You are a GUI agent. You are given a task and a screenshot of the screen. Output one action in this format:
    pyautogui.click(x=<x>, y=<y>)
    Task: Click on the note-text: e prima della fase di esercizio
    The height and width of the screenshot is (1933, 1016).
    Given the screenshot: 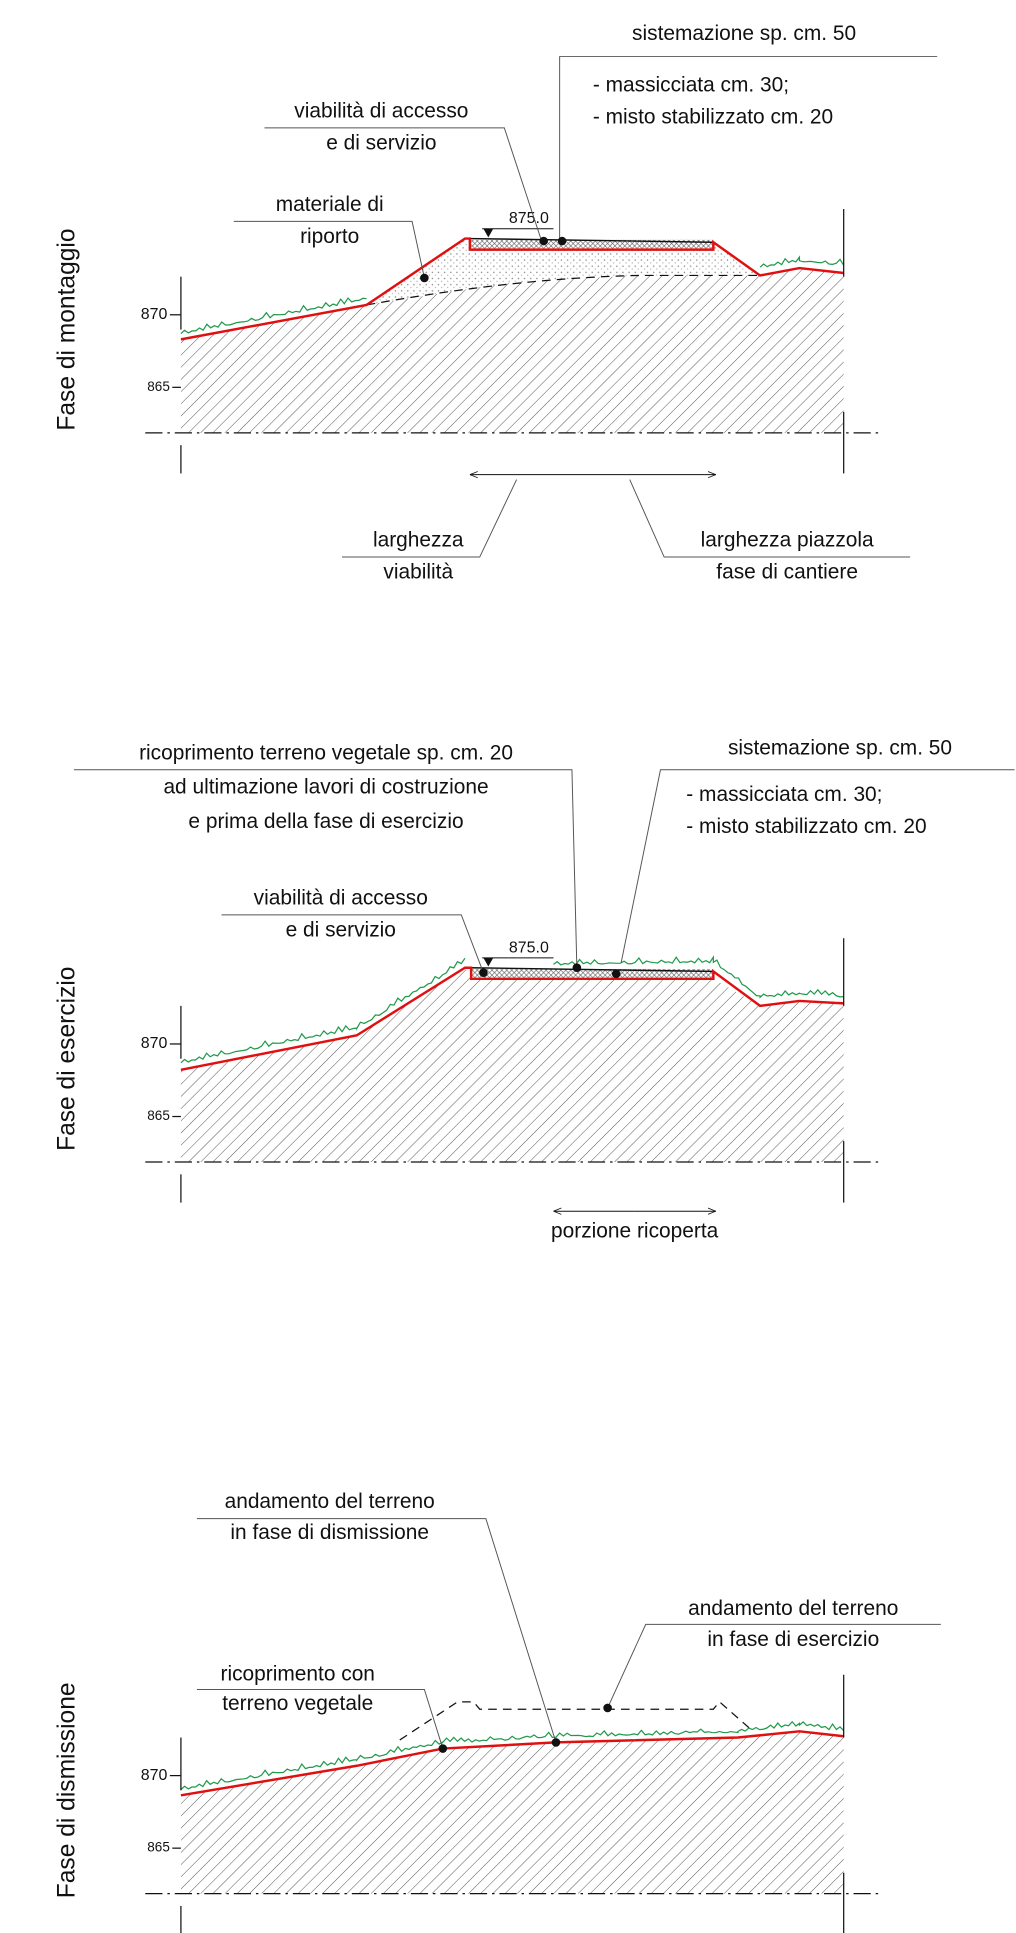 What is the action you would take?
    pyautogui.click(x=325, y=821)
    